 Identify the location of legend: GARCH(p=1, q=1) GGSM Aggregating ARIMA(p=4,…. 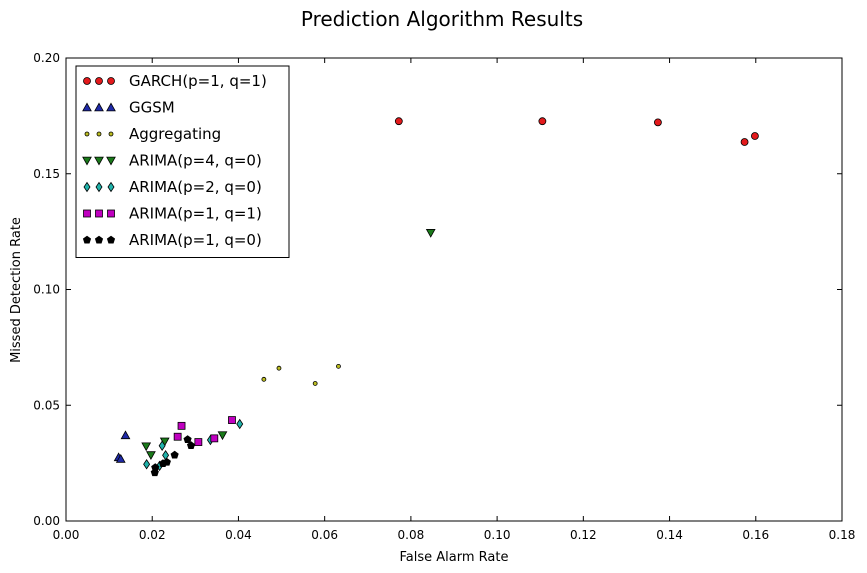
(182, 161).